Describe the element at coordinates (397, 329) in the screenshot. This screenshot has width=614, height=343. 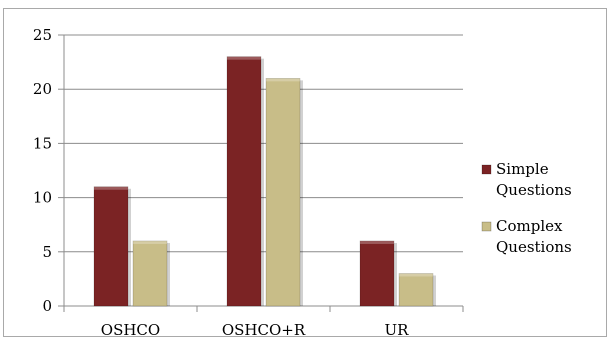
I see `x-category-label: UR` at that location.